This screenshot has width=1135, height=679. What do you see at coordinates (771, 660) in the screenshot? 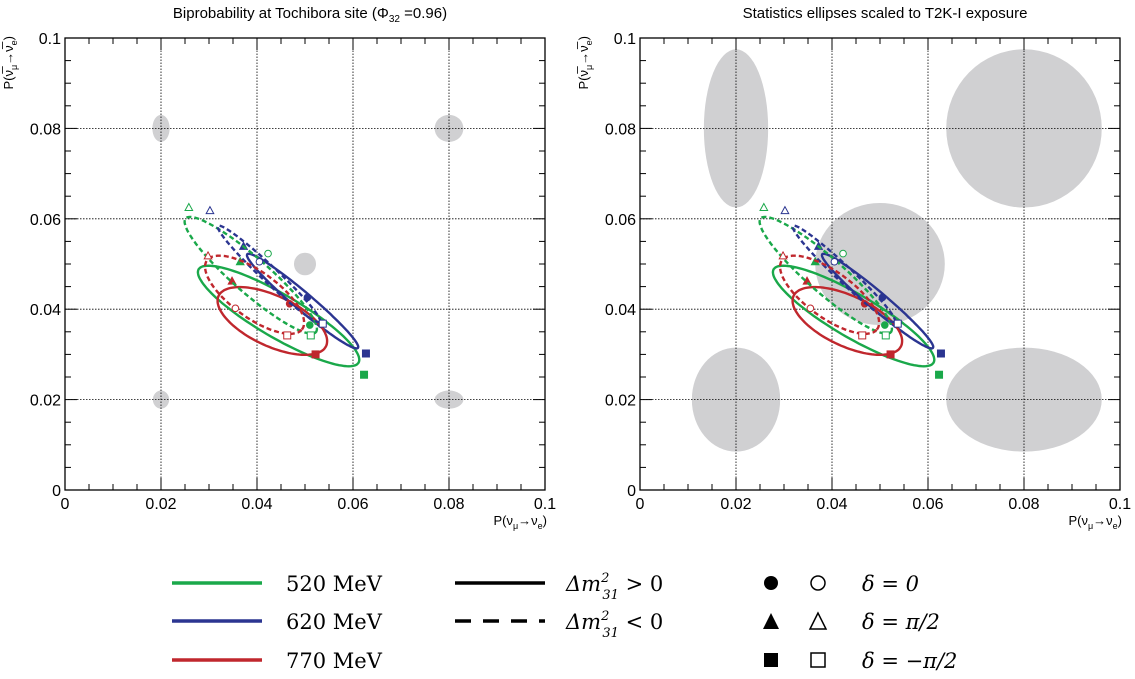
I see `legend-filled-square-icon` at bounding box center [771, 660].